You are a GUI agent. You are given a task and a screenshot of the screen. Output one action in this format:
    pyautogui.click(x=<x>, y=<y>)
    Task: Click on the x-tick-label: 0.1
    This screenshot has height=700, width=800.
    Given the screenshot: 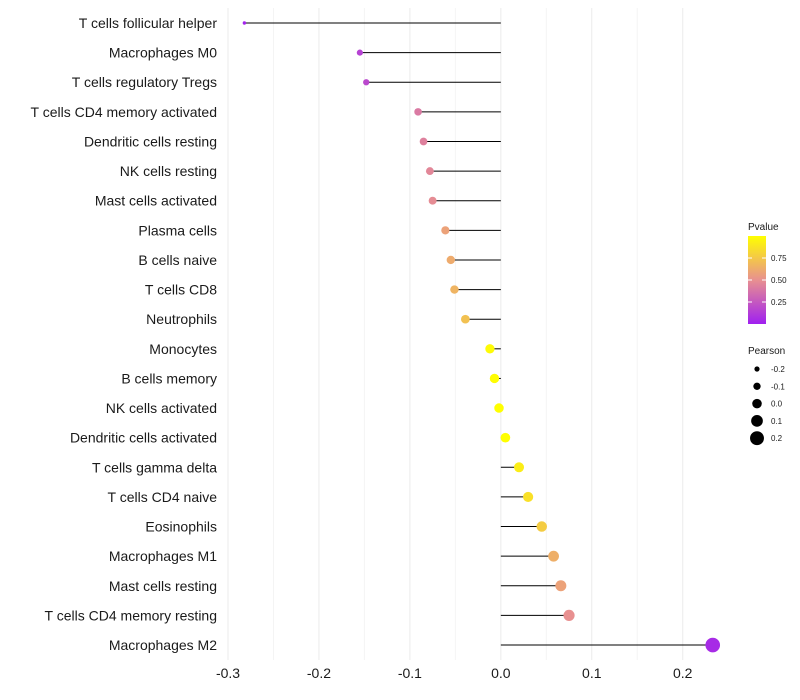 What is the action you would take?
    pyautogui.click(x=592, y=673)
    